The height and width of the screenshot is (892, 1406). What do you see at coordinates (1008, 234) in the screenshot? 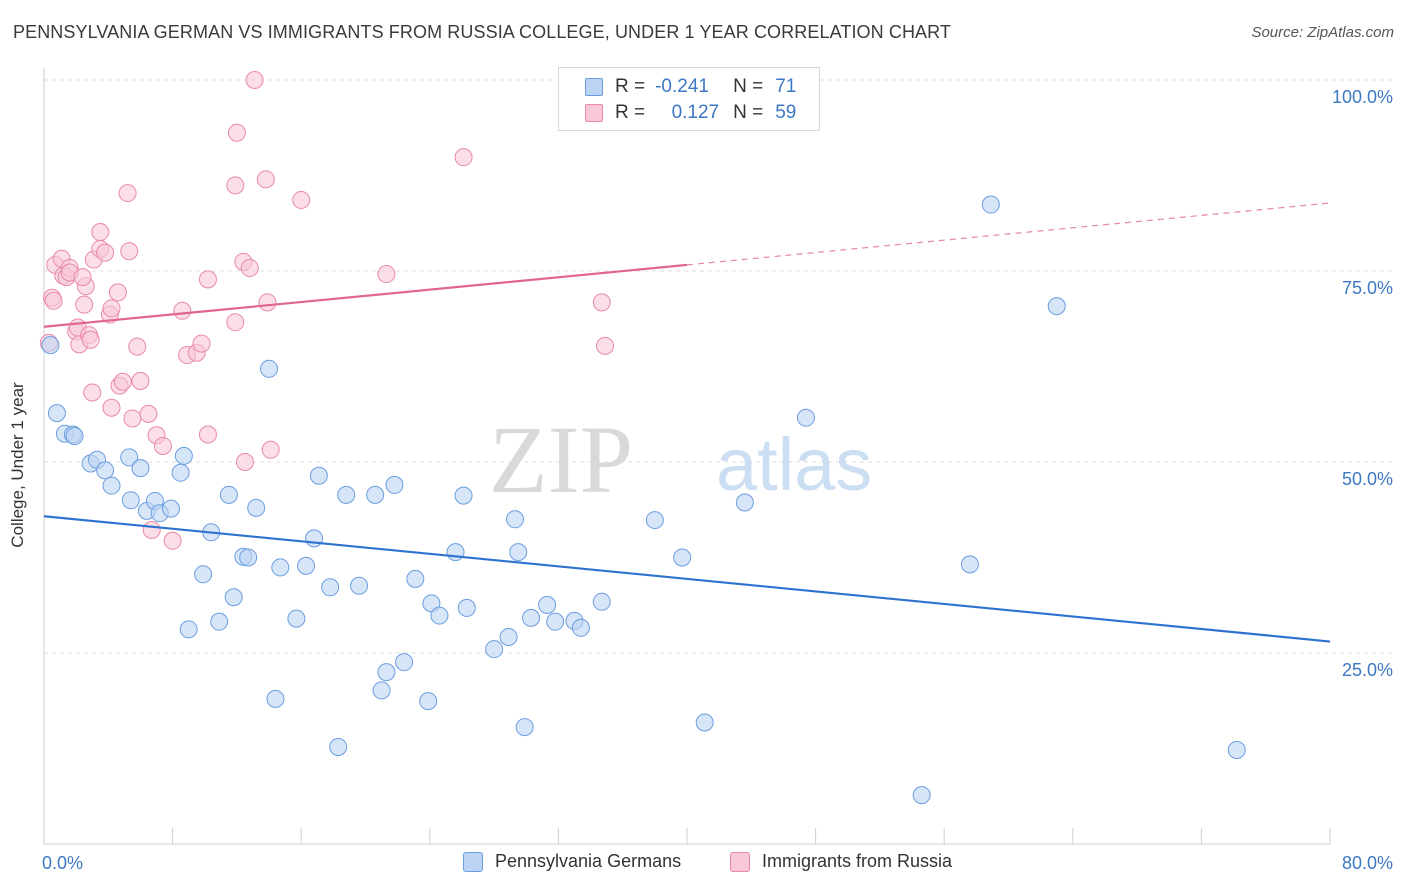
I see `trend-line-extension-immigrants-from-russia` at bounding box center [1008, 234].